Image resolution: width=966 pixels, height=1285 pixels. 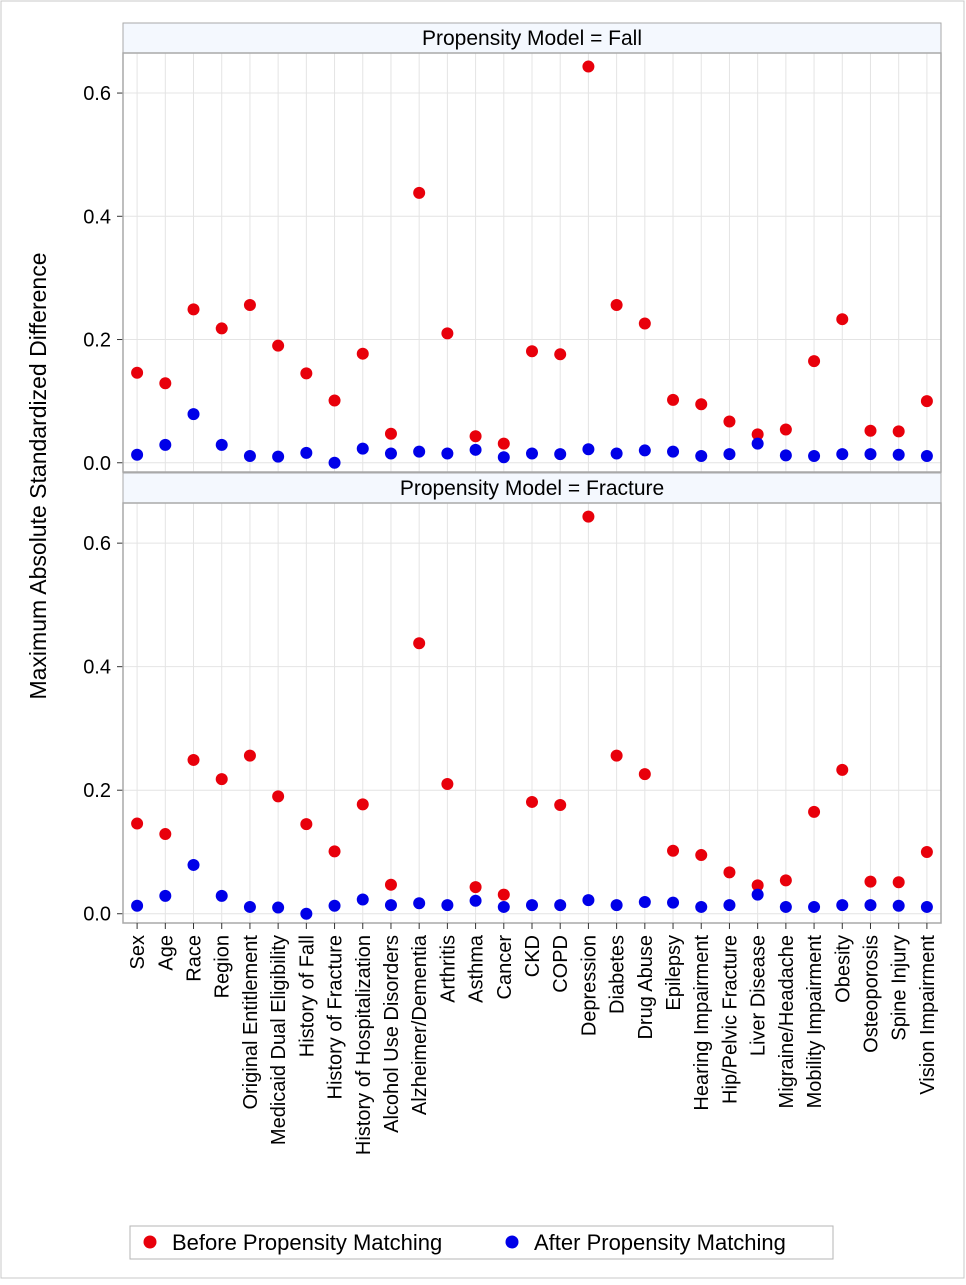 I want to click on x-tick-label: Epilepsy, so click(x=674, y=973).